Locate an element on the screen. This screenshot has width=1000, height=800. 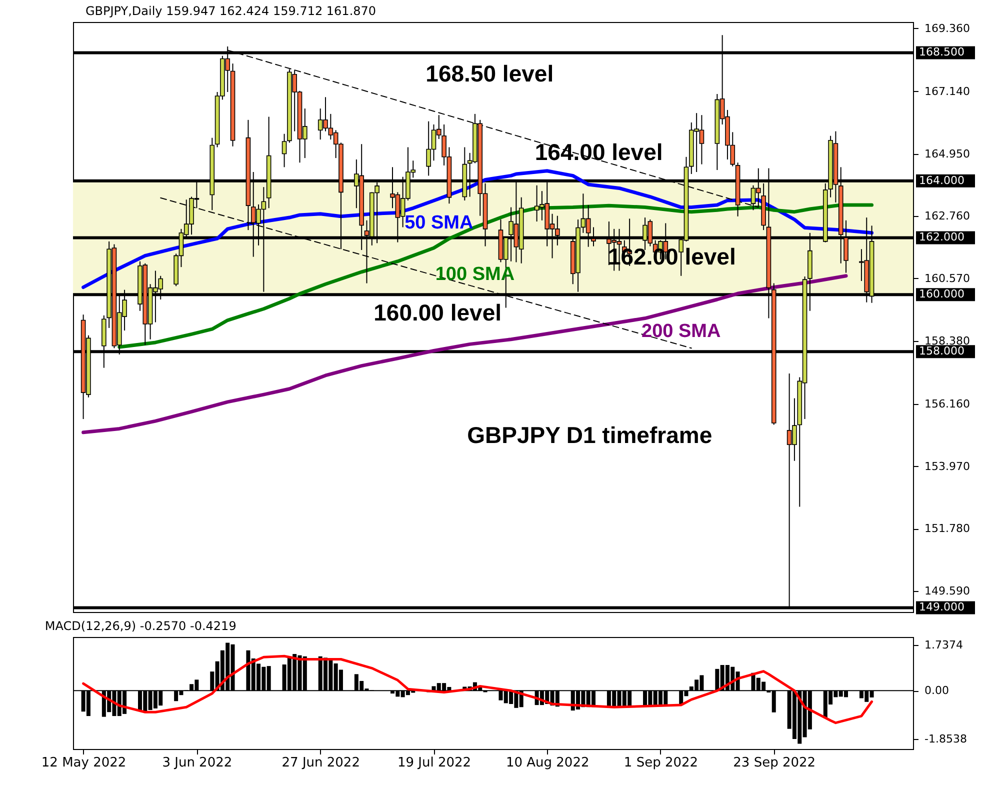
y-tick-label: 158.380 is located at coordinates (947, 341).